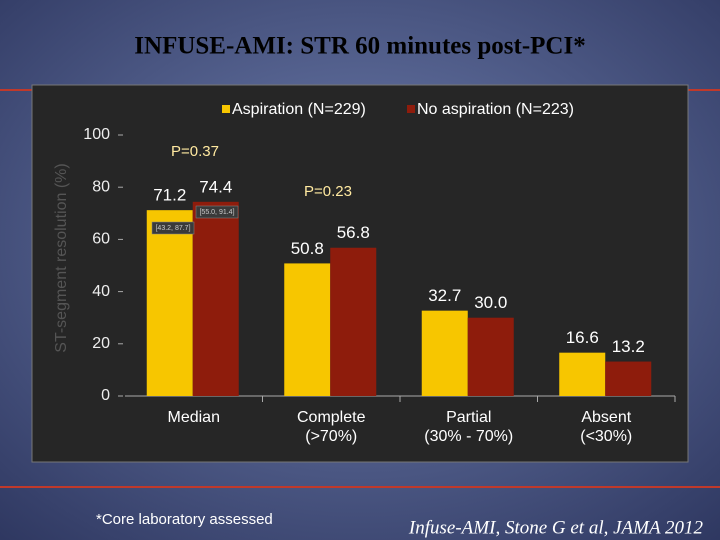  I want to click on footnote: *Core laboratory assessed, so click(184, 519).